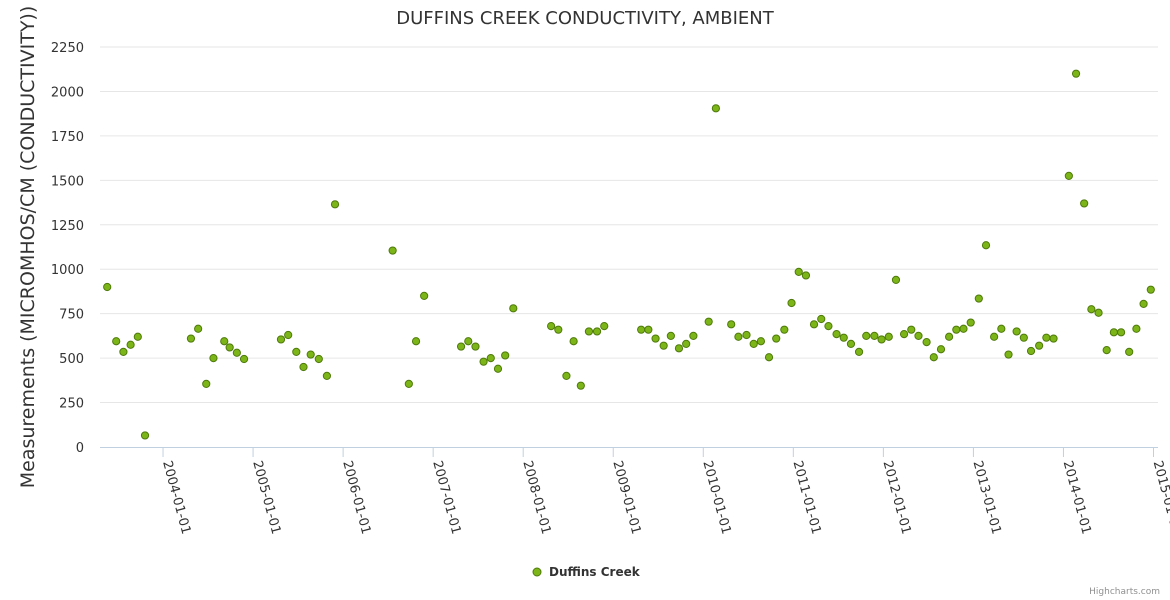  I want to click on legend-item-duffins-creek: Duffins Creek, so click(595, 572).